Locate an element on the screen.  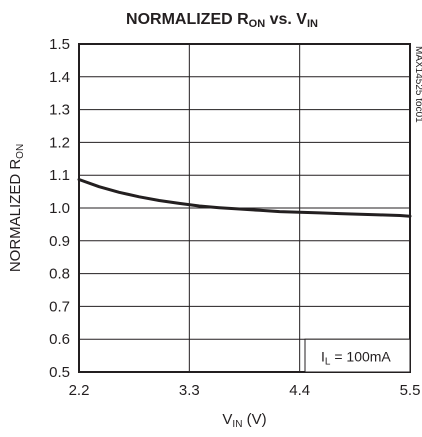
y-axis-label-main: NORMALIZED R is located at coordinates (15, 216).